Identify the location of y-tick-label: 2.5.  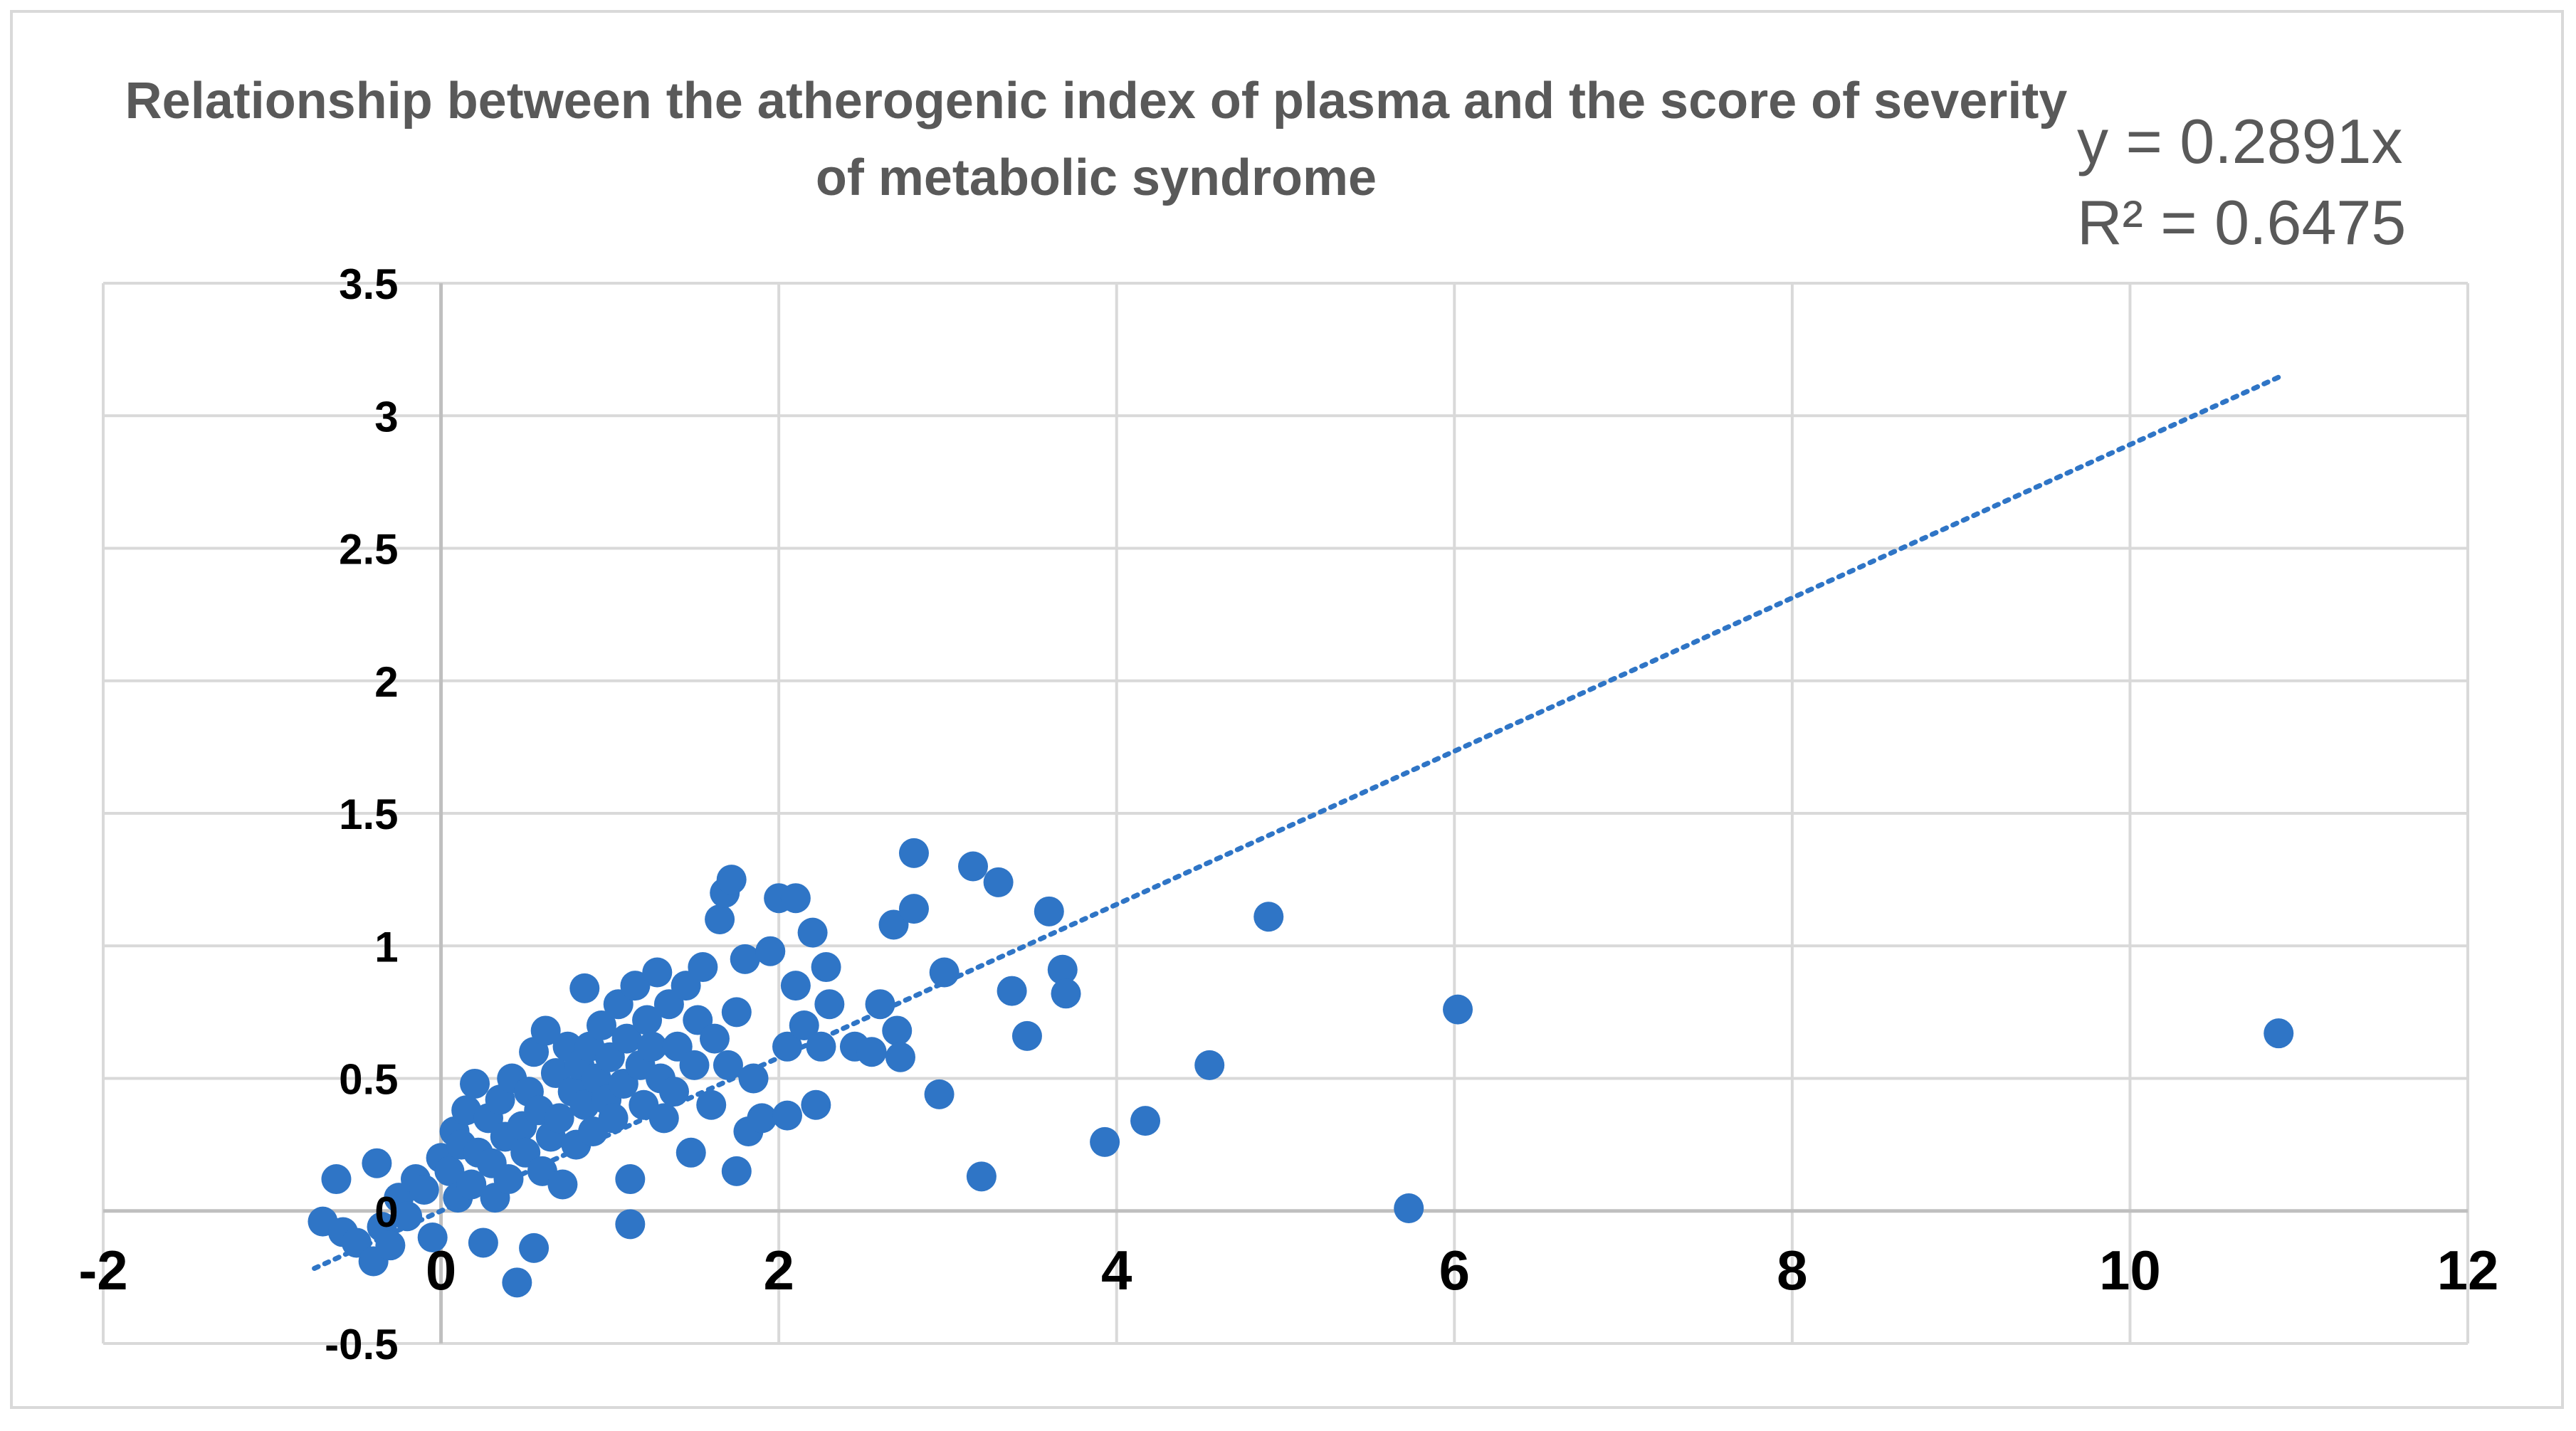
(369, 550).